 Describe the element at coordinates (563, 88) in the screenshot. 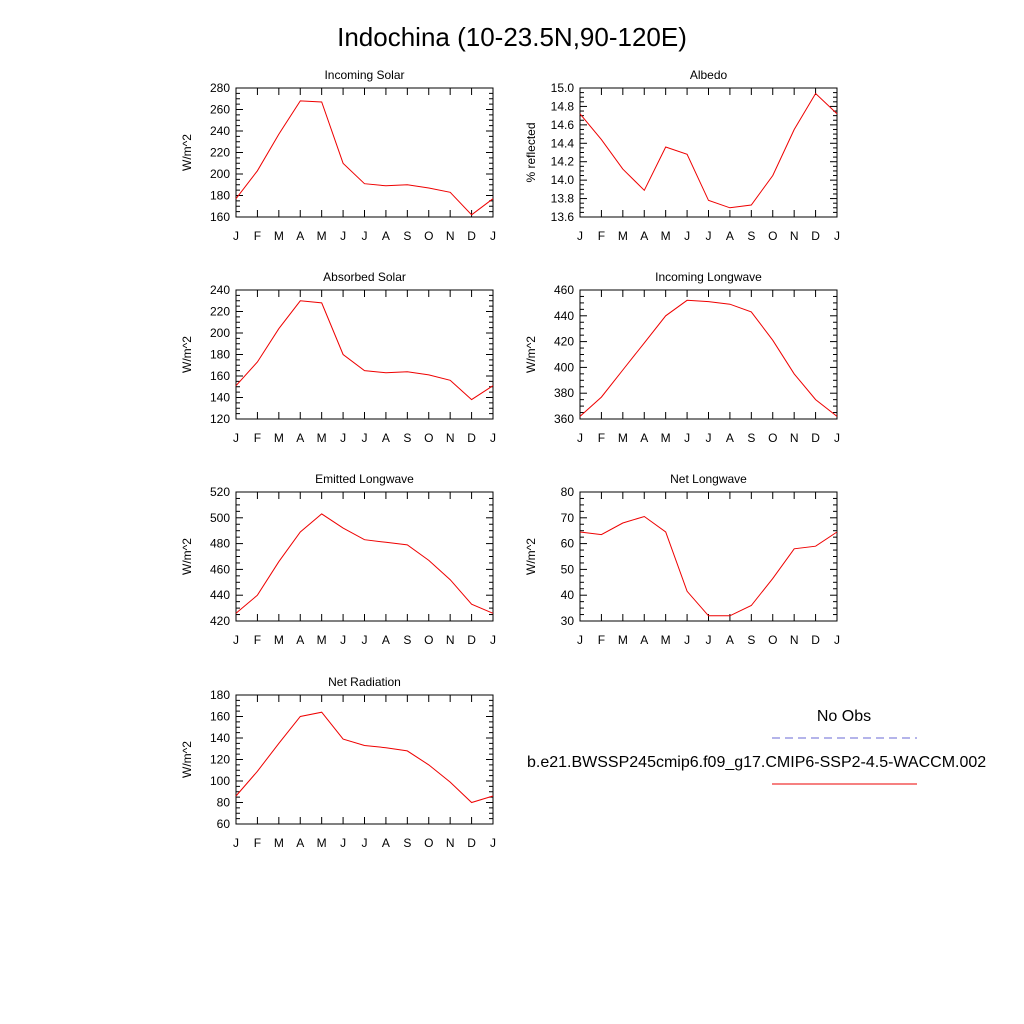

I see `y-tick-label: 15.0` at that location.